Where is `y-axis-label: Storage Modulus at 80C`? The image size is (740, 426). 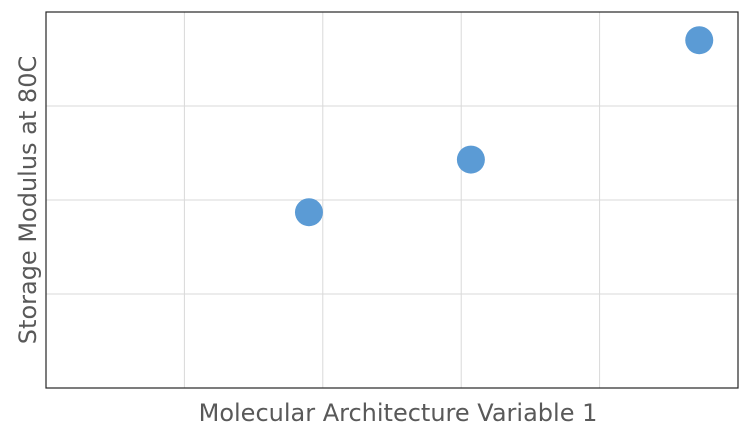 y-axis-label: Storage Modulus at 80C is located at coordinates (28, 200).